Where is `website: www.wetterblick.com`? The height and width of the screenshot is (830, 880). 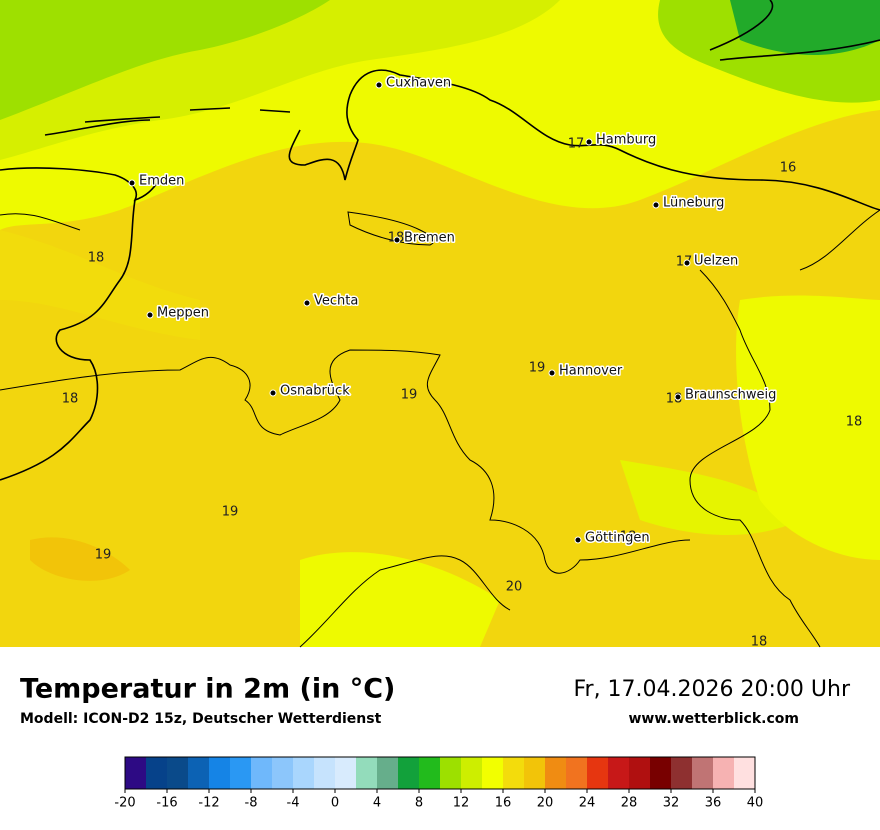 website: www.wetterblick.com is located at coordinates (714, 719).